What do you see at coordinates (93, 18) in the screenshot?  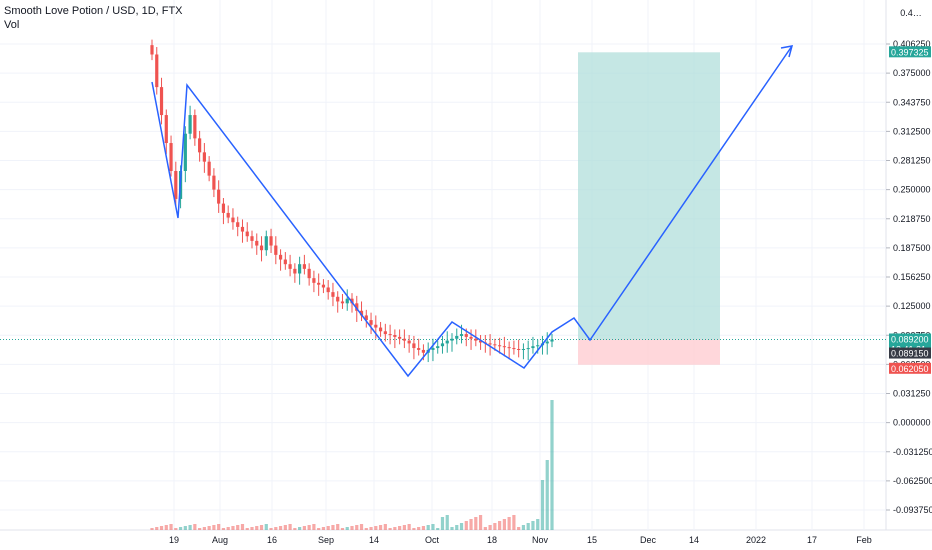 I see `chart-legend: Smooth Love Potion / USD, 1D, FTX Vol` at bounding box center [93, 18].